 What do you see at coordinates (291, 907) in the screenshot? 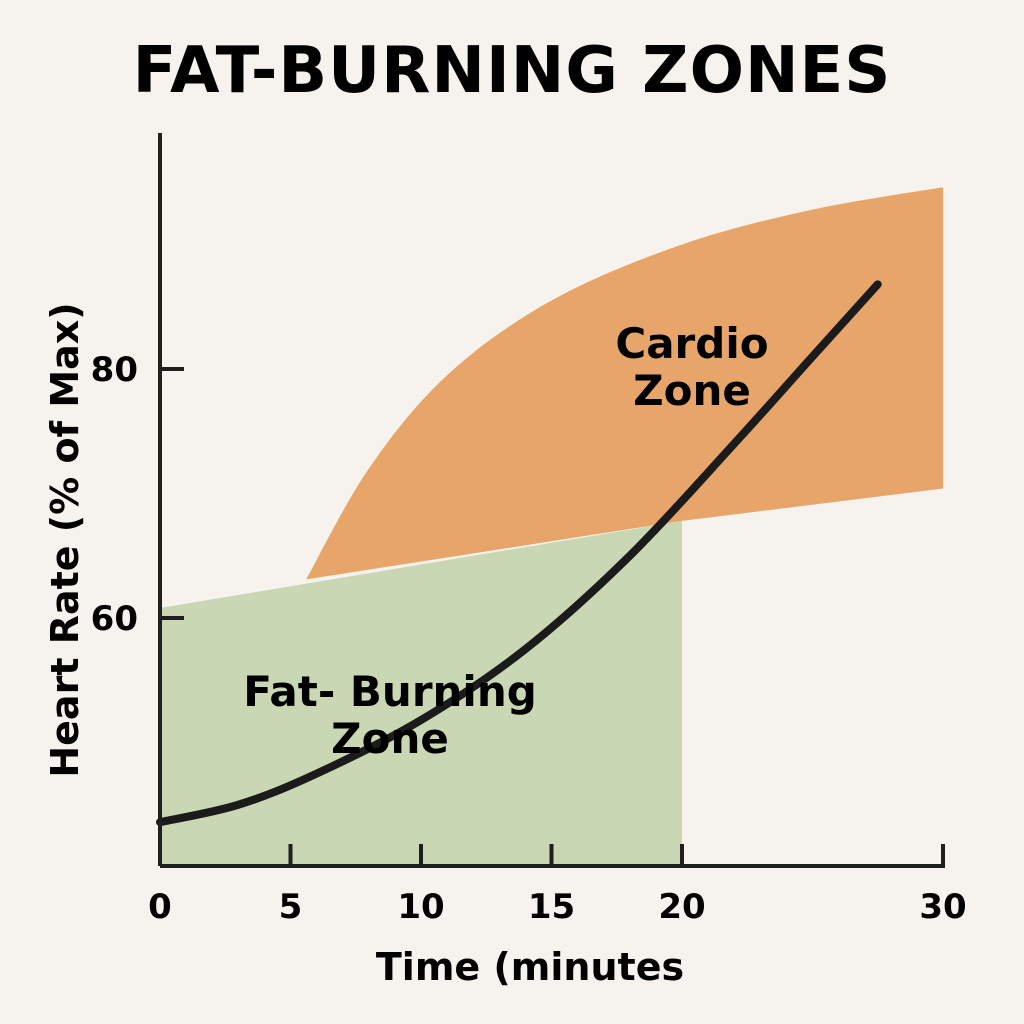
I see `x-tick-label-5: 5` at bounding box center [291, 907].